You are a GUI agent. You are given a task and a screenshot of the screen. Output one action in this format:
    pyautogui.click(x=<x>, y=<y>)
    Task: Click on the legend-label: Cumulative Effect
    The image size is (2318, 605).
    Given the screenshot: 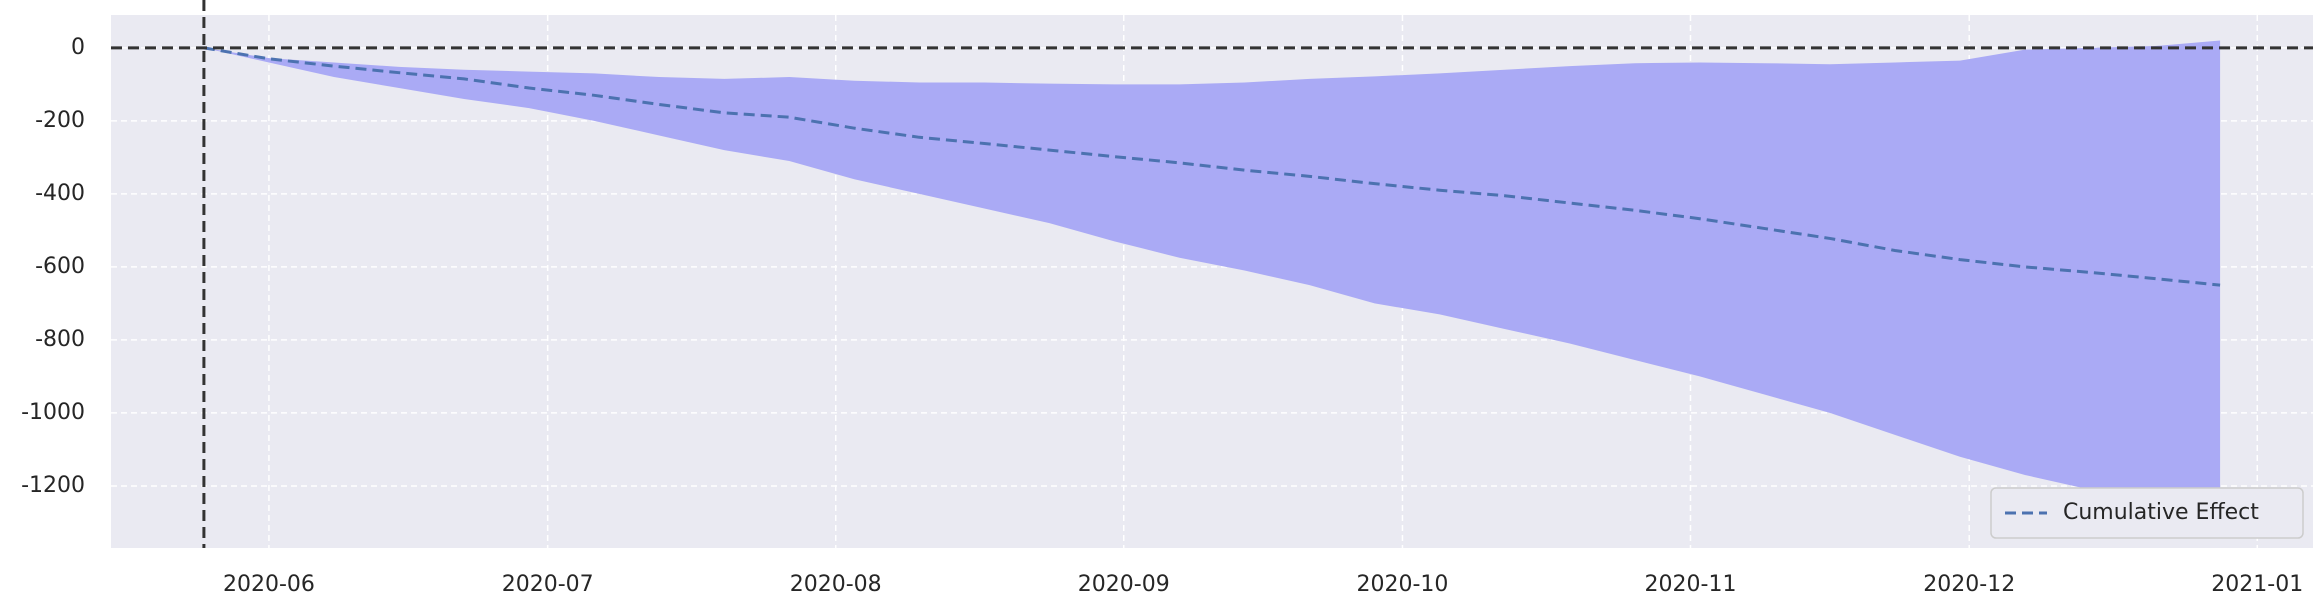 What is the action you would take?
    pyautogui.click(x=2161, y=512)
    